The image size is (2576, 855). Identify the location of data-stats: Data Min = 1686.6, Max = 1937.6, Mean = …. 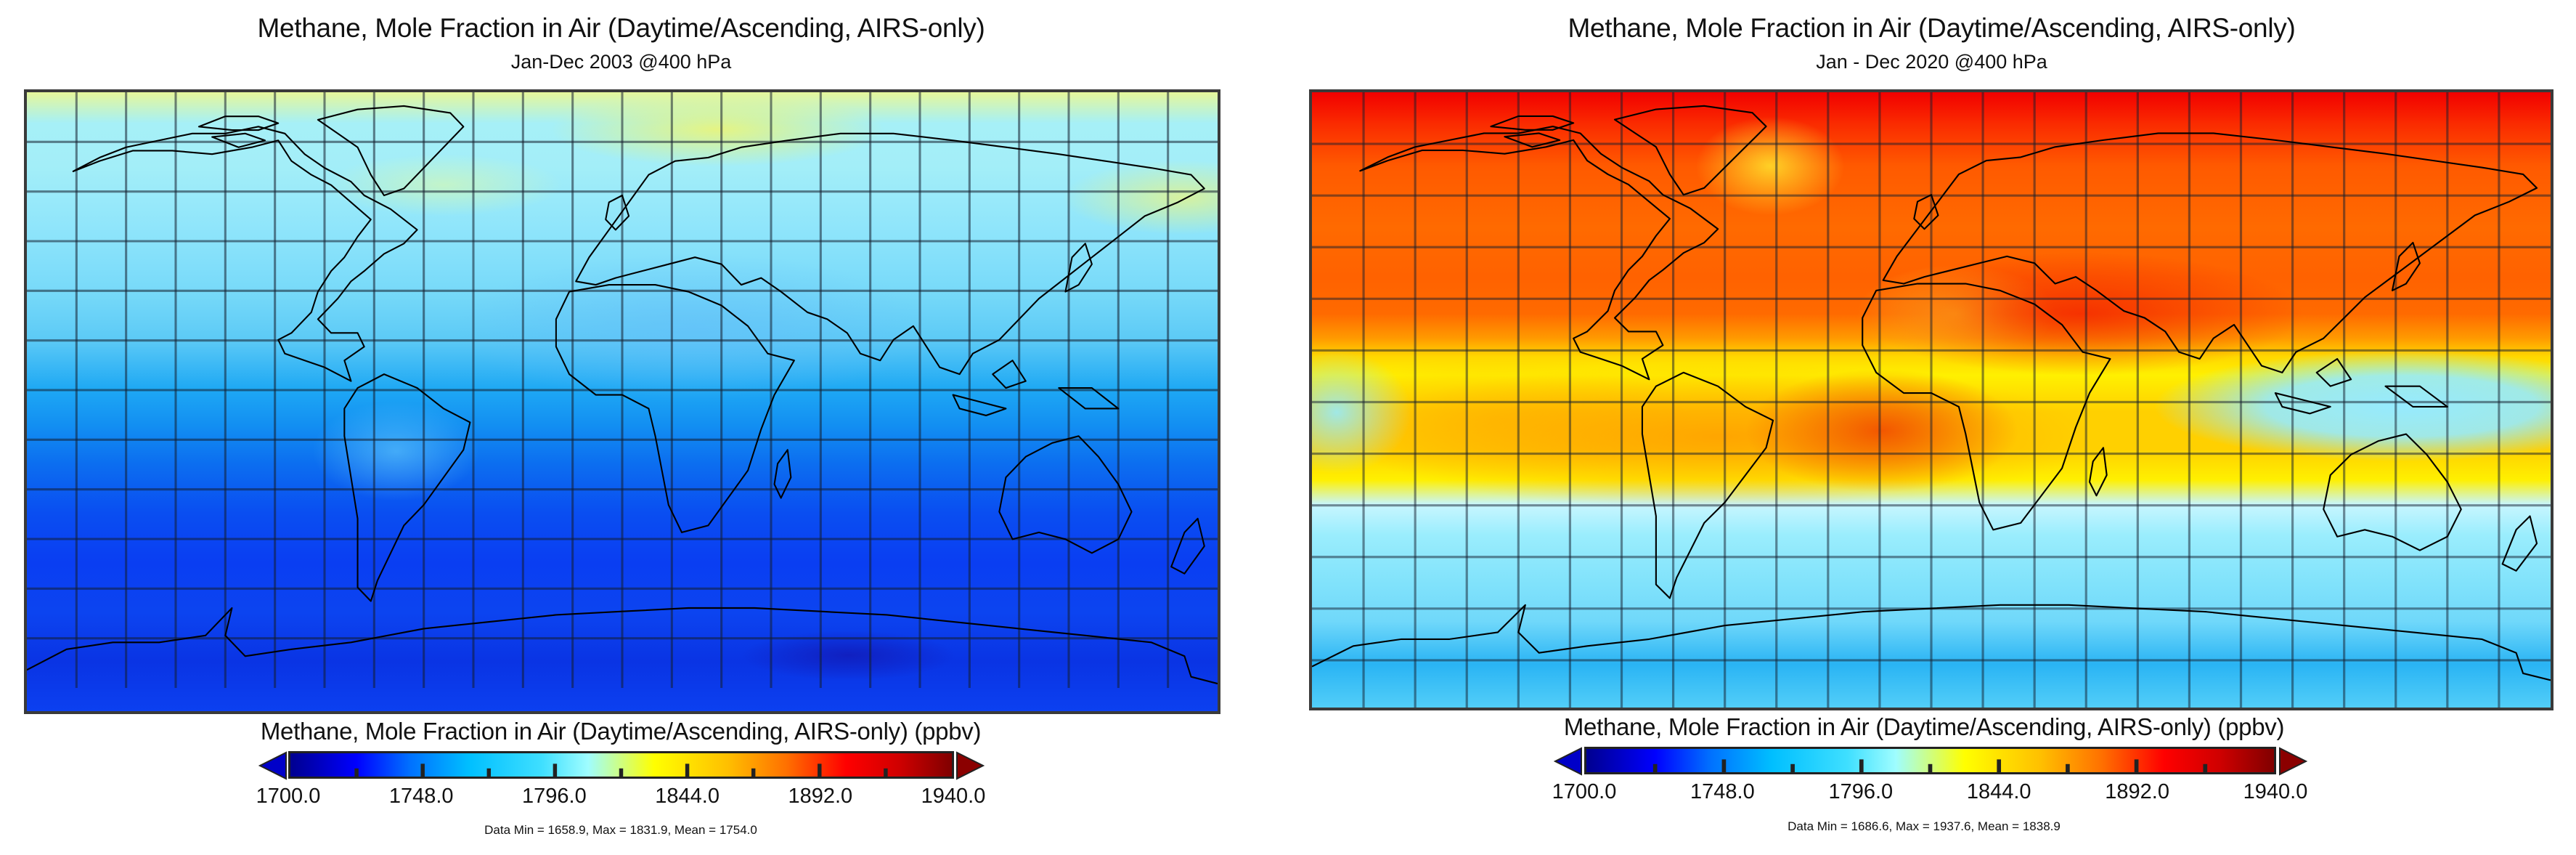
(1924, 826).